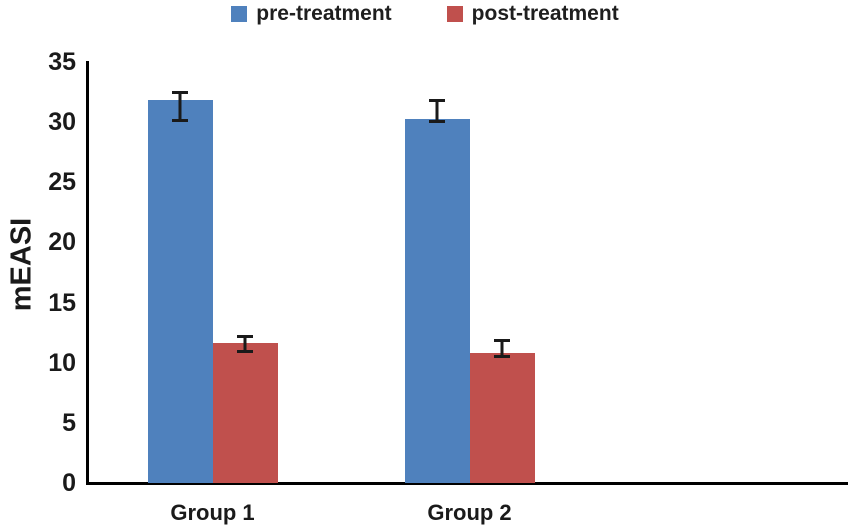 The height and width of the screenshot is (530, 850). Describe the element at coordinates (62, 122) in the screenshot. I see `y-tick-label-30: 30` at that location.